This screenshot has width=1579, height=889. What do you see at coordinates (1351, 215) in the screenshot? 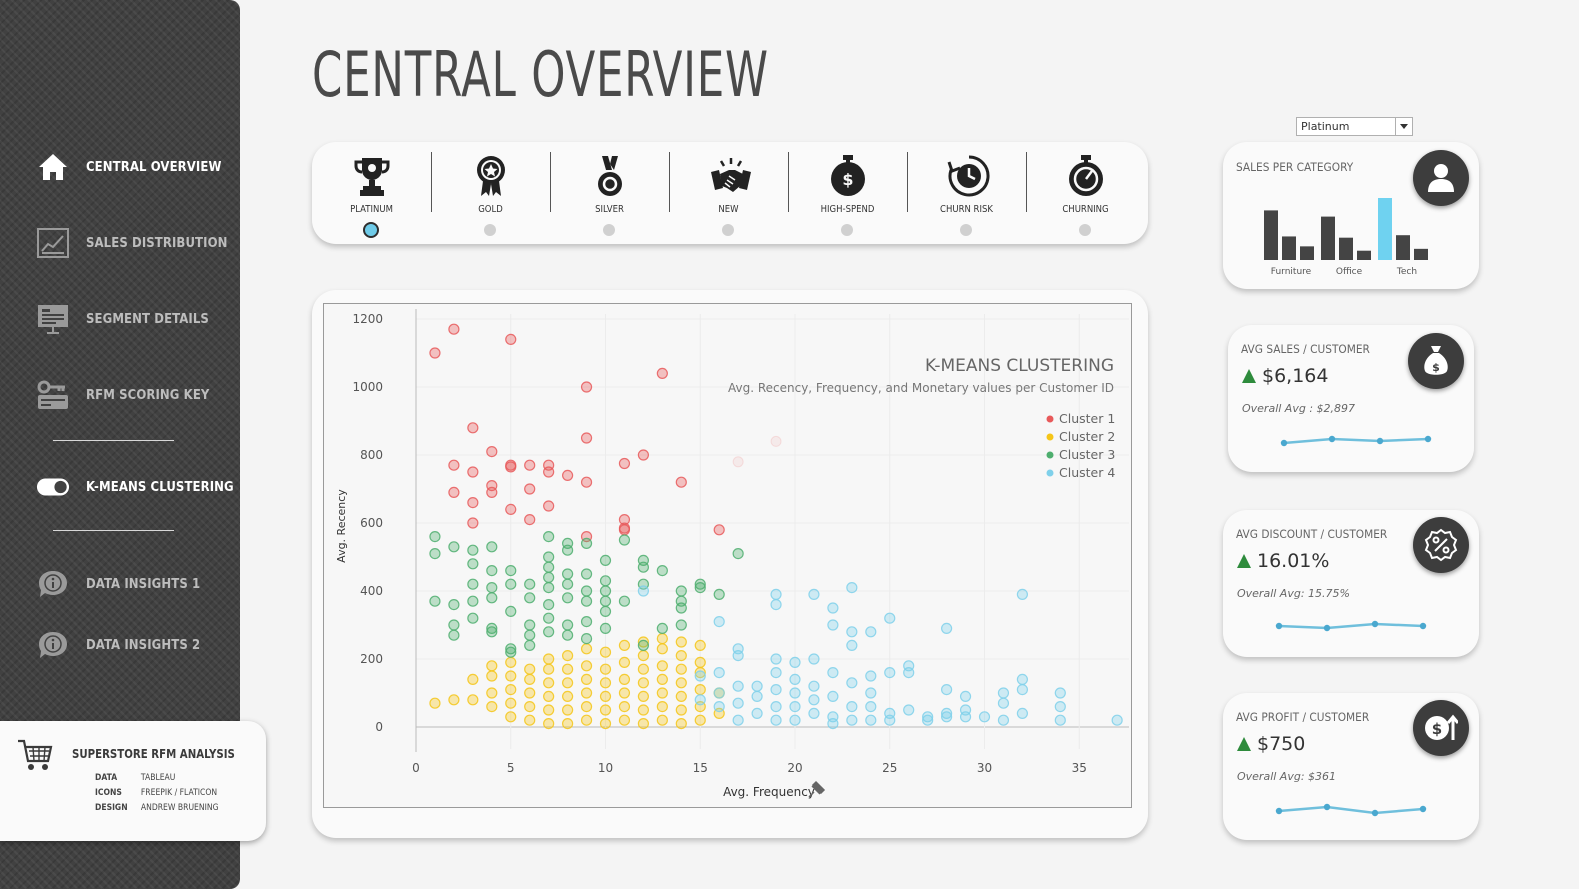
I see `category-bar-chart: Furniture Office Tech` at bounding box center [1351, 215].